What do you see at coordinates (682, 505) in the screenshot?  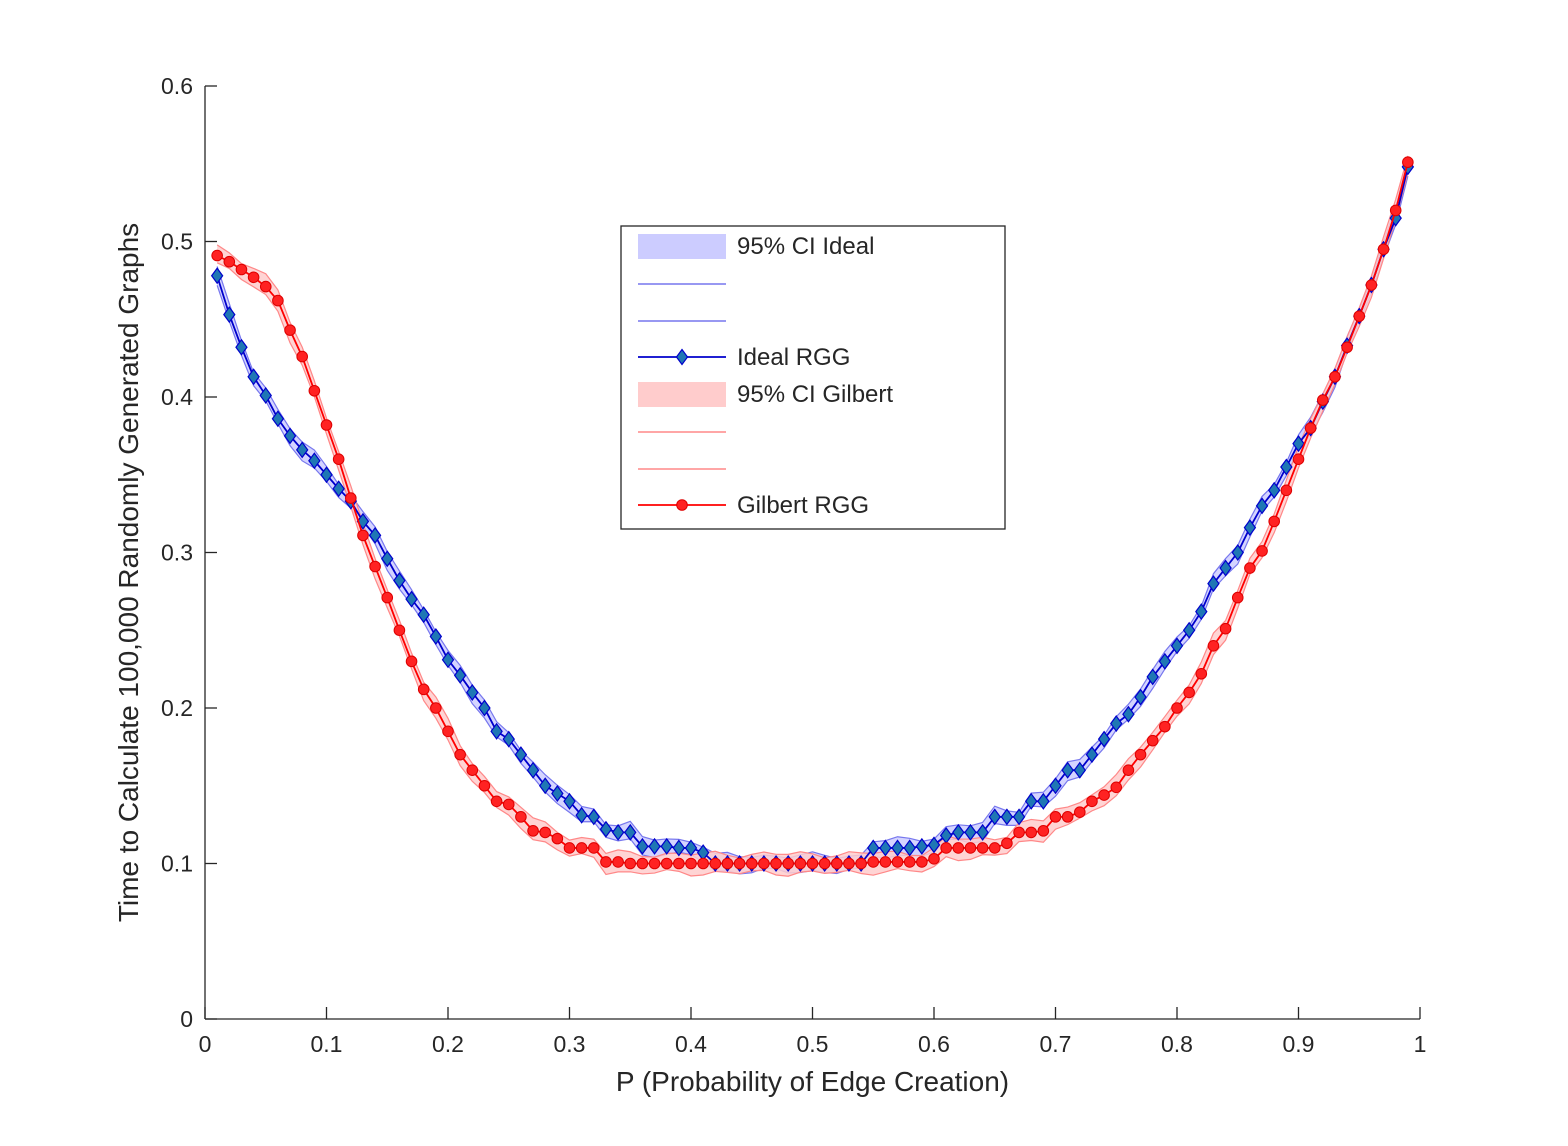 I see `legend-marker` at bounding box center [682, 505].